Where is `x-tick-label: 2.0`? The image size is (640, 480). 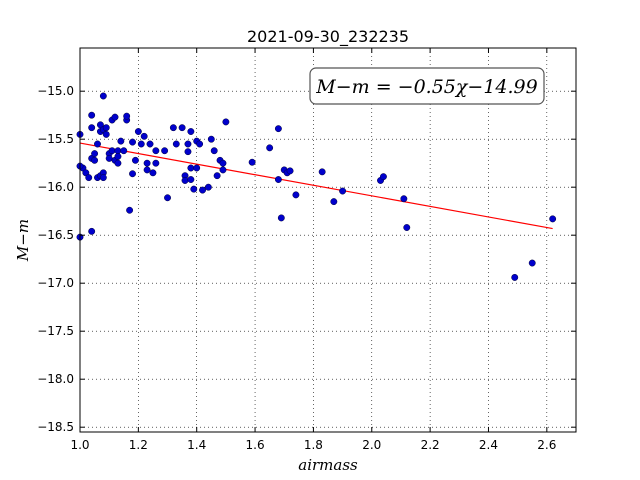
x-tick-label: 2.0 is located at coordinates (371, 445).